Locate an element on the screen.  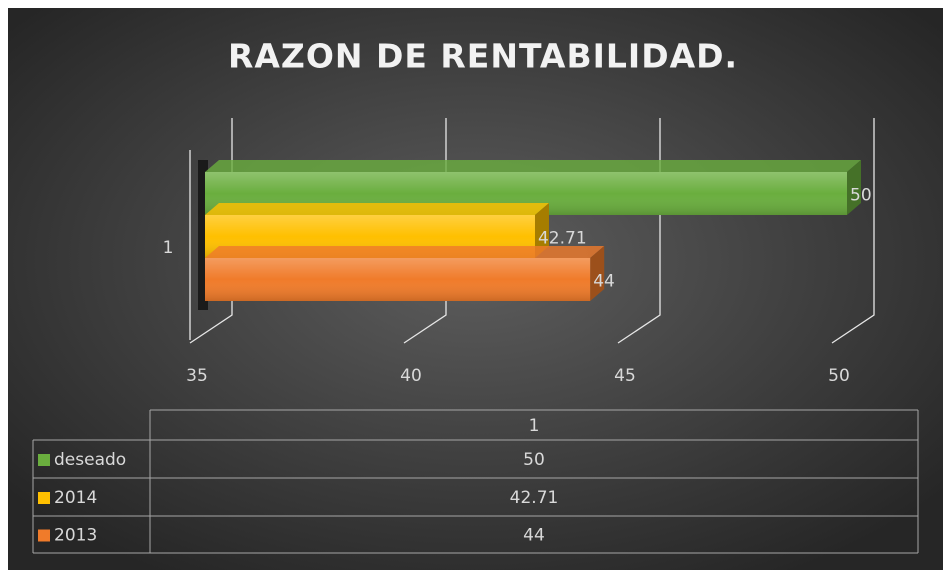
data-label: 42.71 is located at coordinates (562, 239).